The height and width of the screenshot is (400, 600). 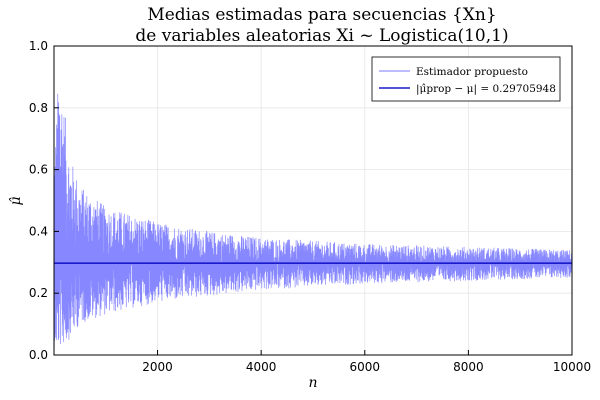 What do you see at coordinates (44, 200) in the screenshot?
I see `y-axis-ticks: 0.0 0.2 0.4 0.6 0.8 1.0` at bounding box center [44, 200].